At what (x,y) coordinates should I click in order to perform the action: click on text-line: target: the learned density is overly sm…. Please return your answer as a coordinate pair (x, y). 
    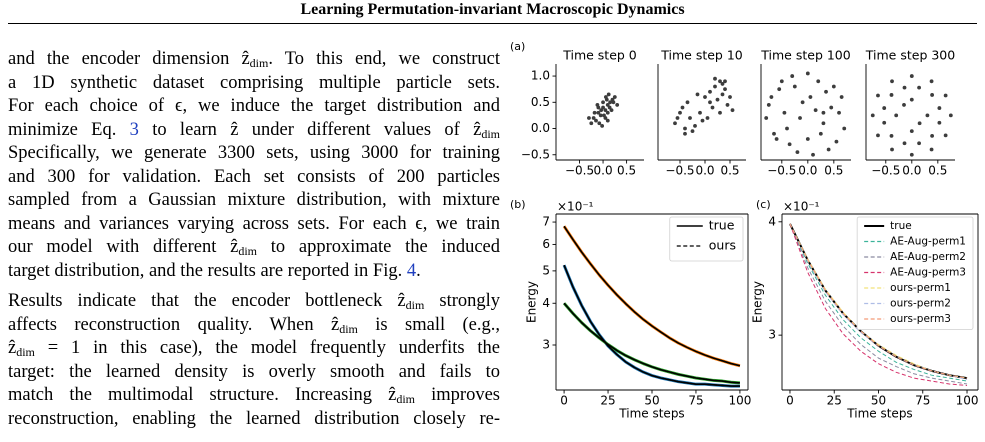
    Looking at the image, I should click on (254, 373).